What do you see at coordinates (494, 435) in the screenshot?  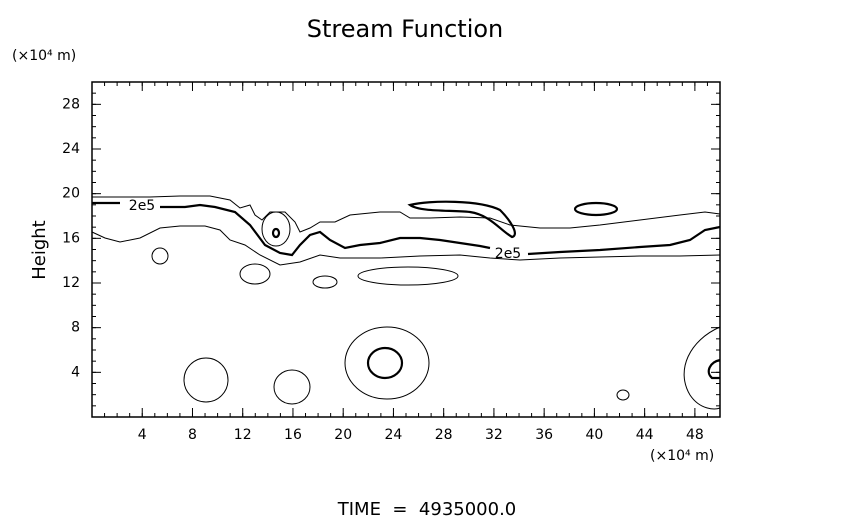 I see `x-tick-label: 32` at bounding box center [494, 435].